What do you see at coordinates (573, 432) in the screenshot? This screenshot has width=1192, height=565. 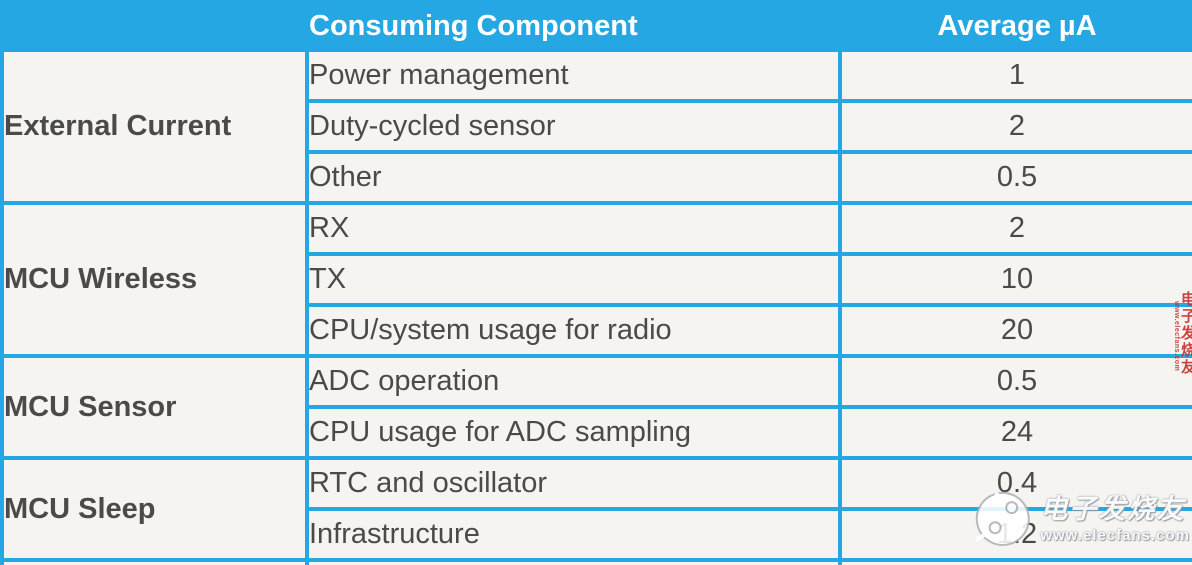 I see `component-cell: CPU usage for ADC sampling` at bounding box center [573, 432].